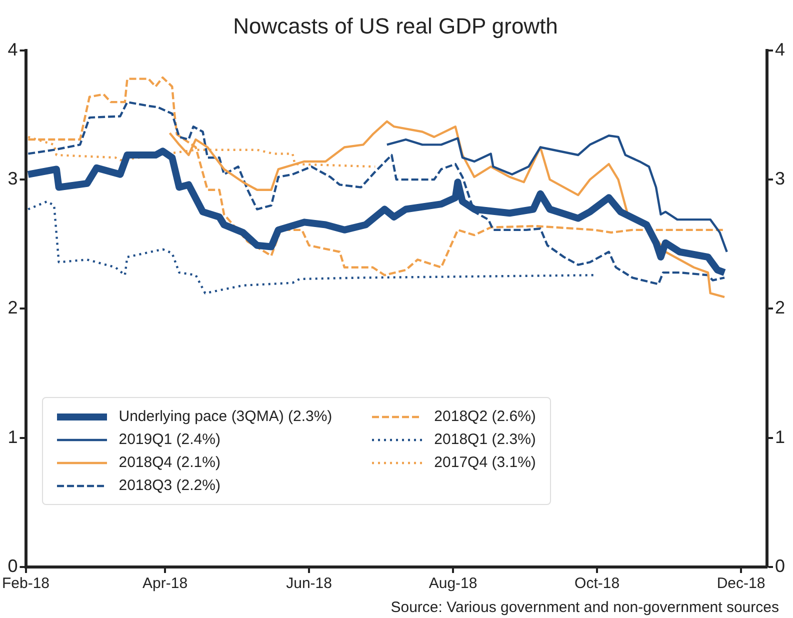 This screenshot has height=618, width=793. Describe the element at coordinates (13, 436) in the screenshot. I see `y-tick-label: 1` at that location.